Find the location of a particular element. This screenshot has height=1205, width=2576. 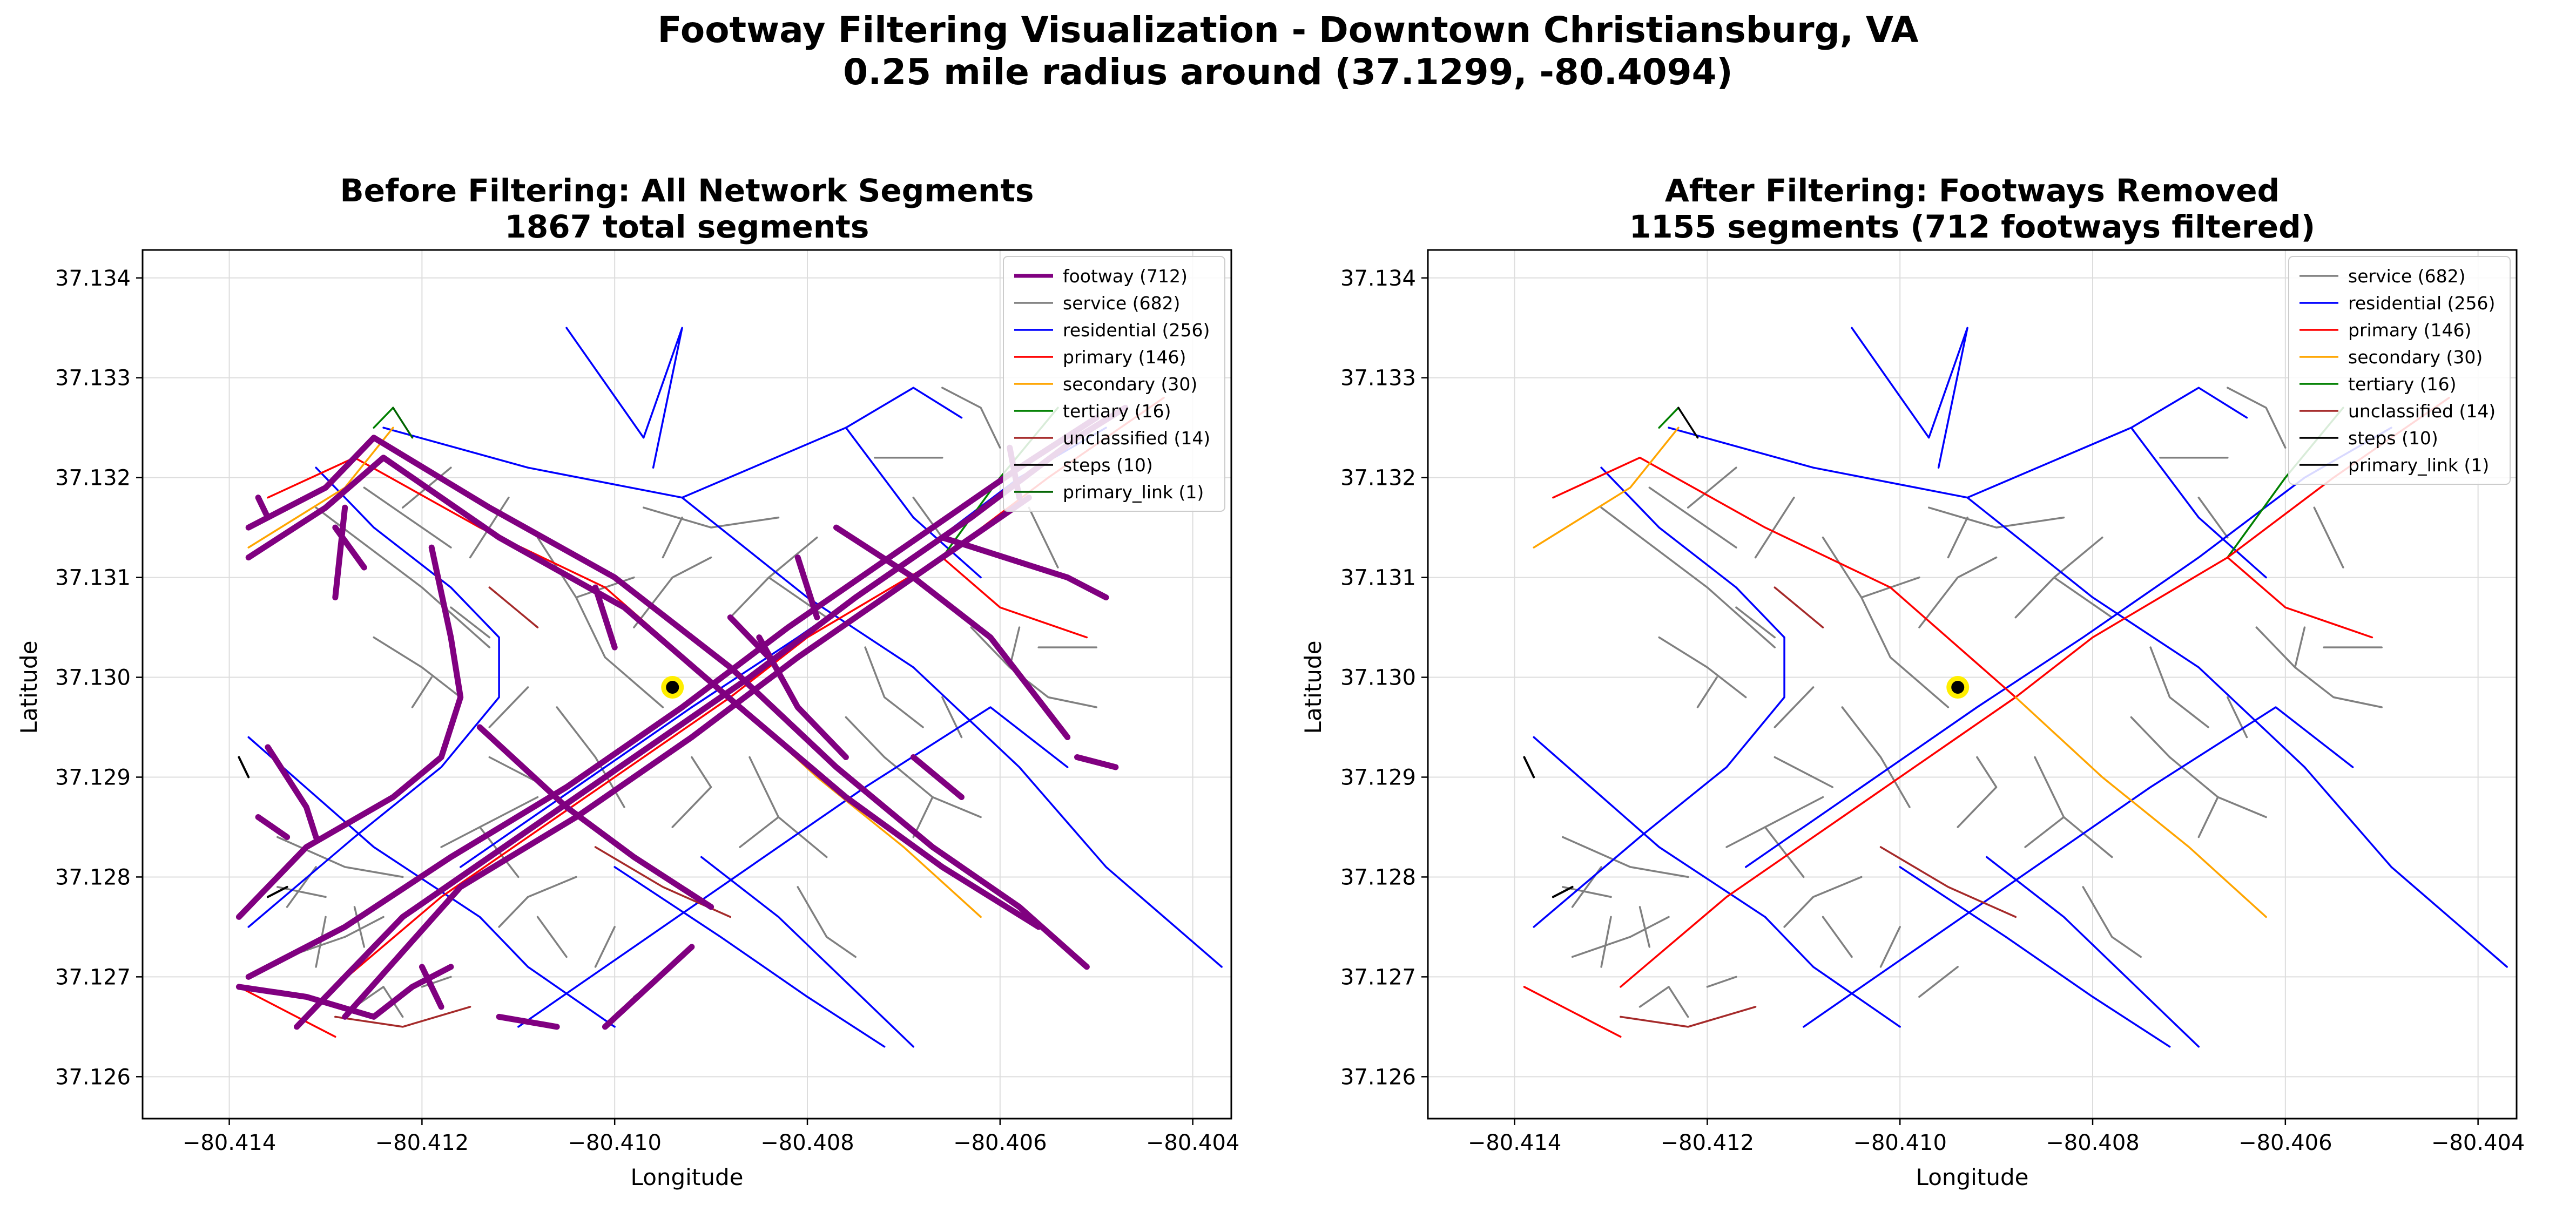

legend-box is located at coordinates (2399, 370).